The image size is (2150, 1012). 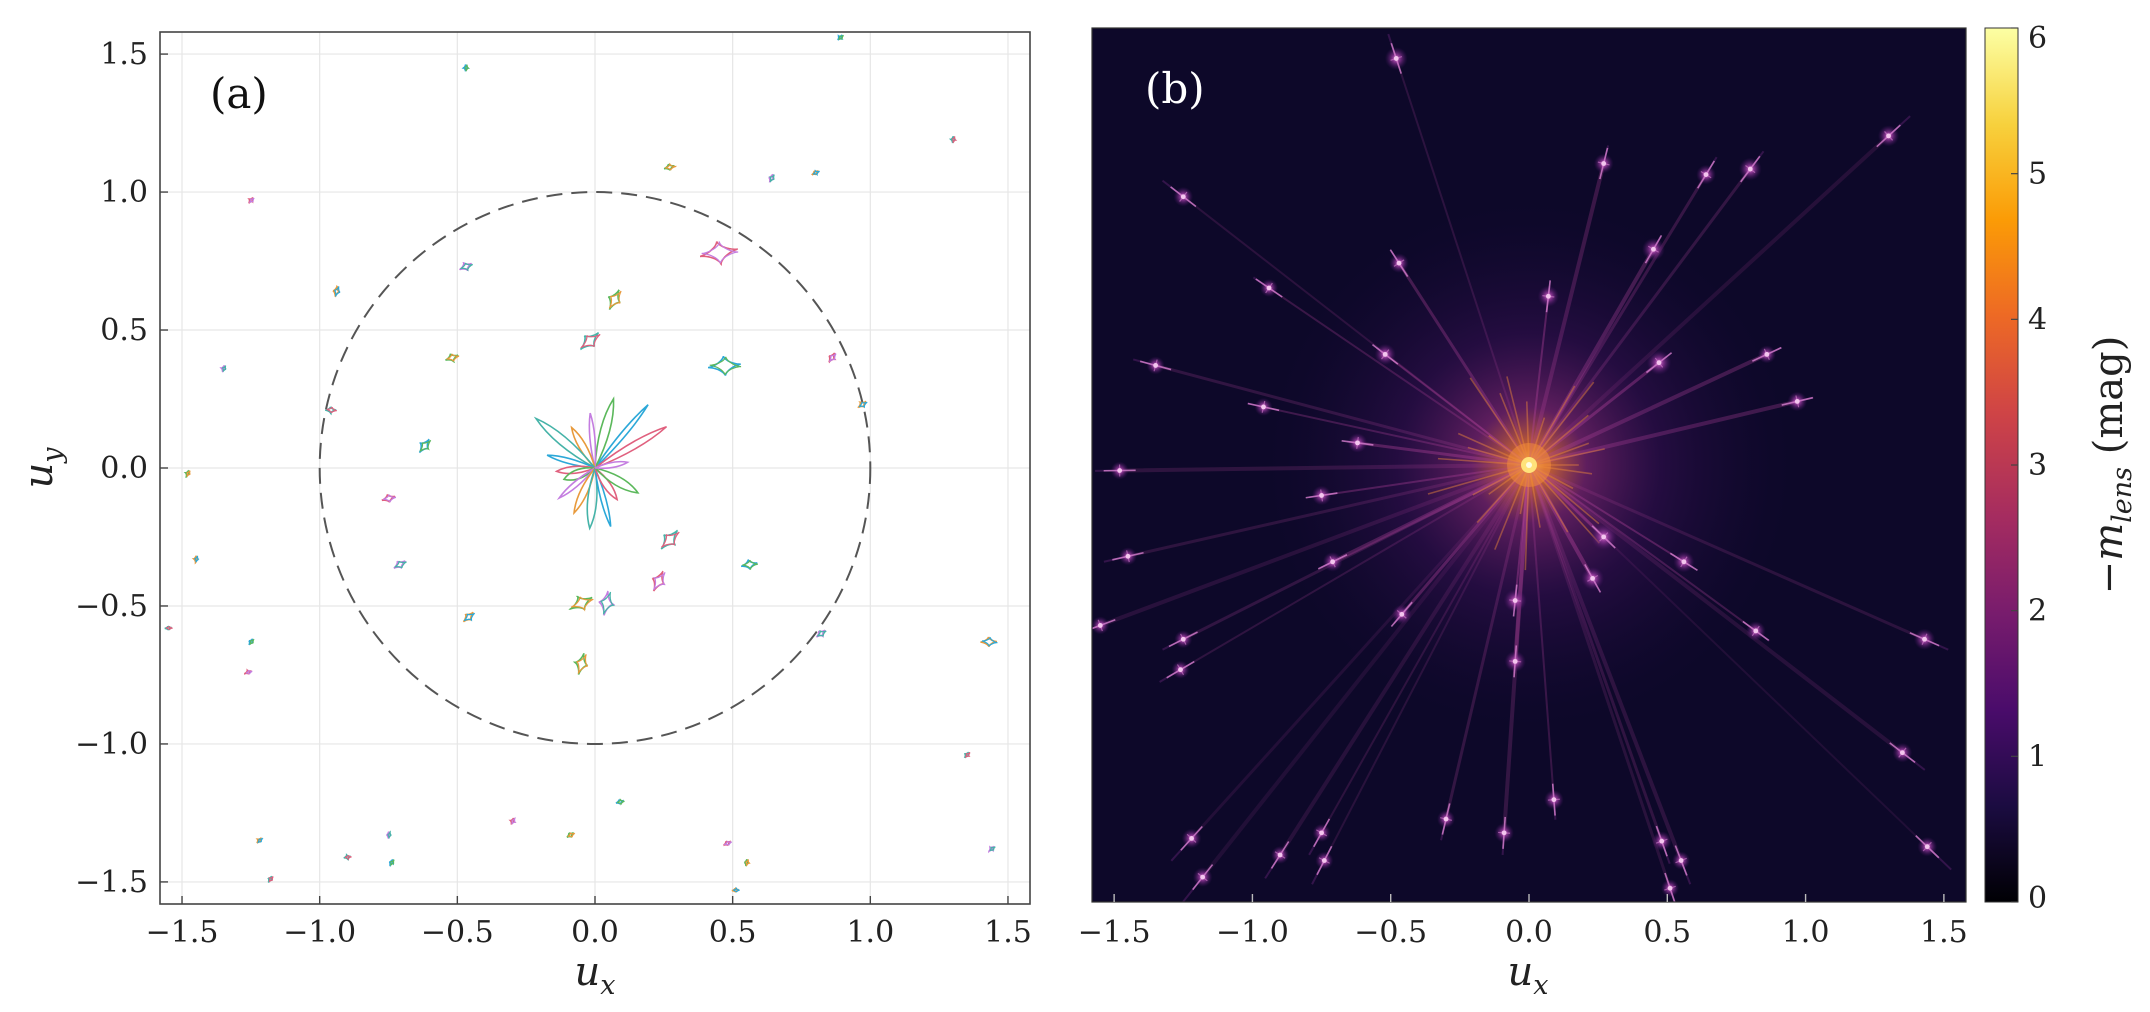 I want to click on colorbar-tick-label: 2, so click(x=2037, y=611).